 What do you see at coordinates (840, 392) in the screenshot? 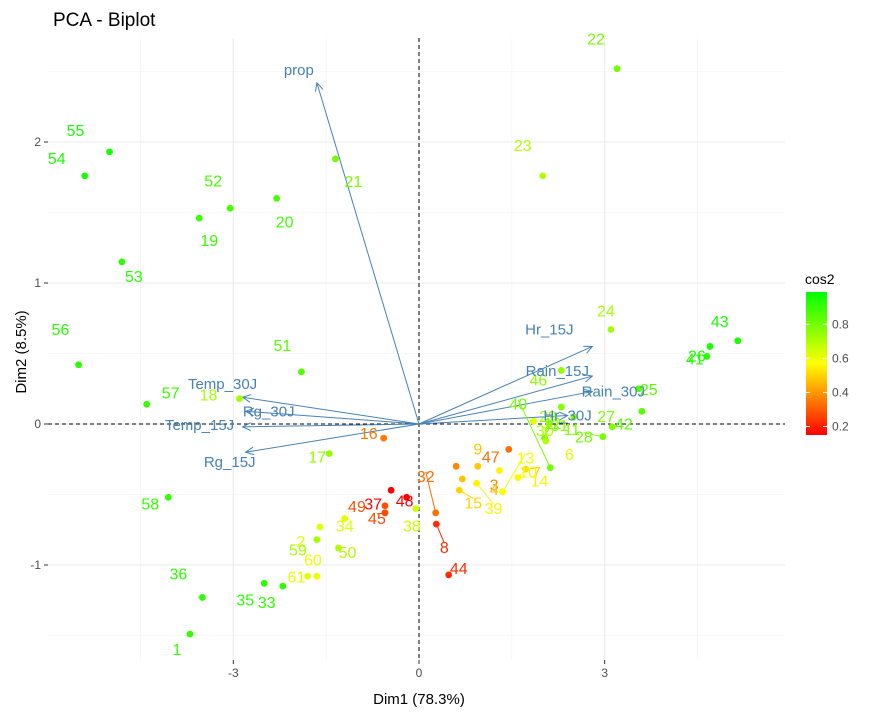
I see `legend-tick-label: 0.4` at bounding box center [840, 392].